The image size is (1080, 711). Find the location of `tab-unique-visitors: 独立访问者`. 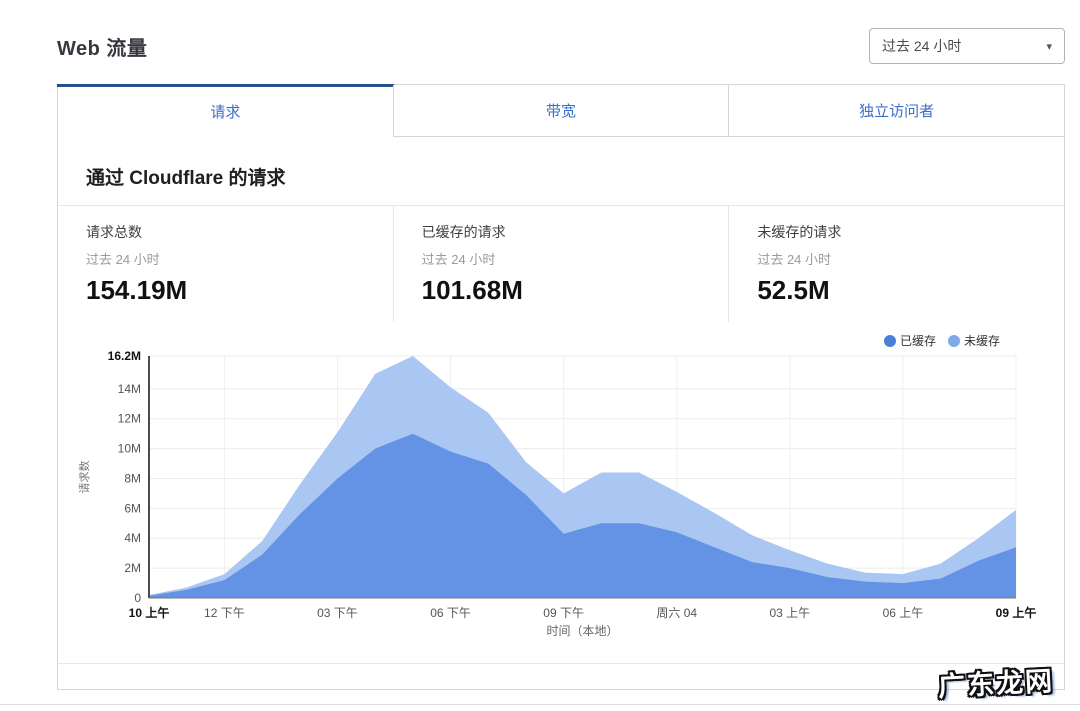

tab-unique-visitors: 独立访问者 is located at coordinates (896, 111).